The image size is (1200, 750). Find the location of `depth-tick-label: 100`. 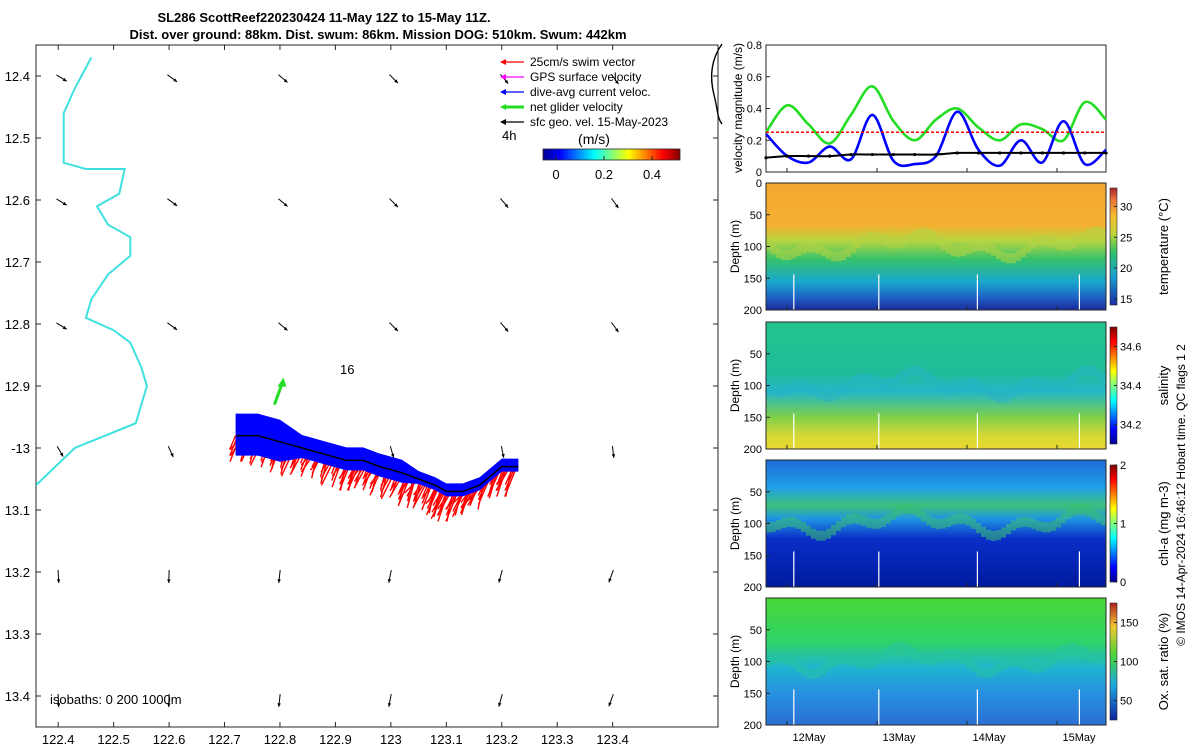

depth-tick-label: 100 is located at coordinates (753, 525).